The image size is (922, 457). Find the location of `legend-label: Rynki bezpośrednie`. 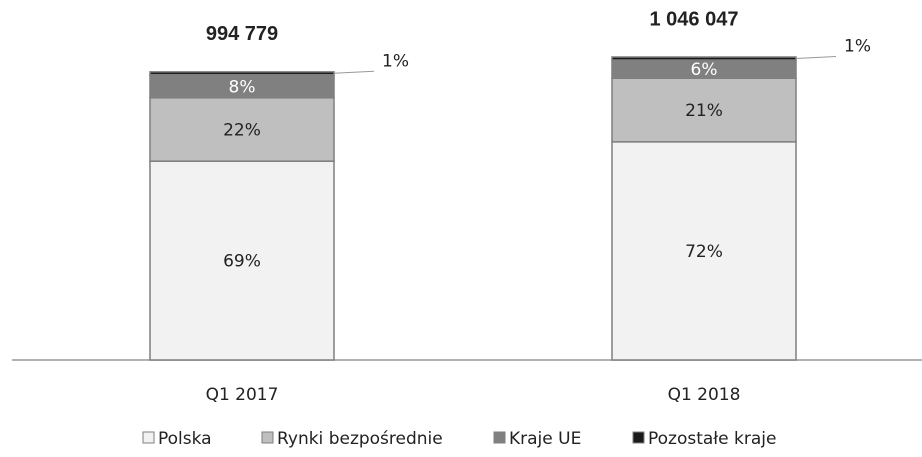

legend-label: Rynki bezpośrednie is located at coordinates (360, 439).